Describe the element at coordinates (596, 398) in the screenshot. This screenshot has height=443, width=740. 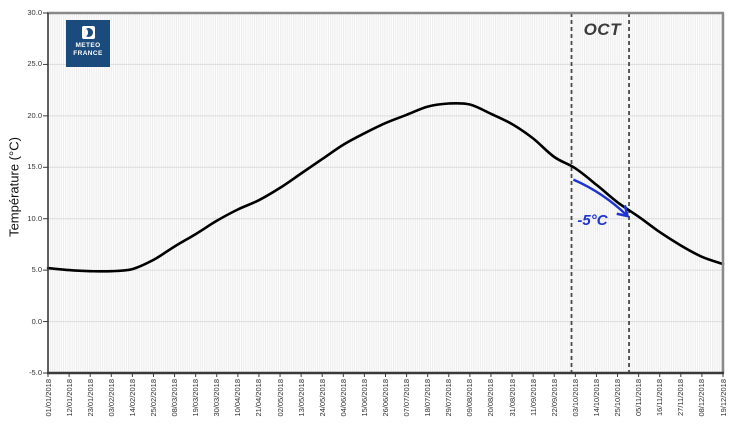
I see `x-tick-label: 14/10/2018` at that location.